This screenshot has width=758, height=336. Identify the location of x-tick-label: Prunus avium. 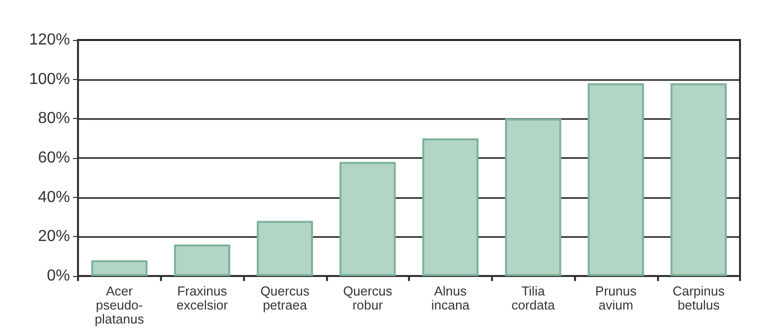
(616, 298).